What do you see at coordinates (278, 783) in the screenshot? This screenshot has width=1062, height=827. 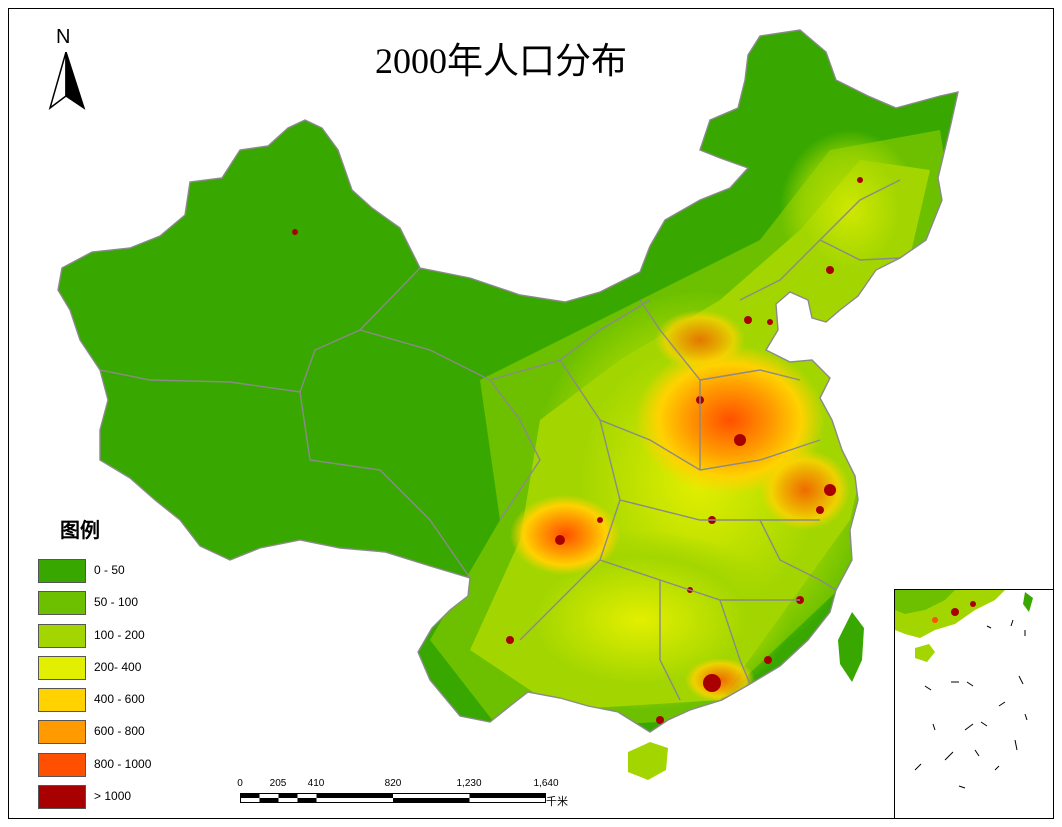 I see `scale-tick: 205` at bounding box center [278, 783].